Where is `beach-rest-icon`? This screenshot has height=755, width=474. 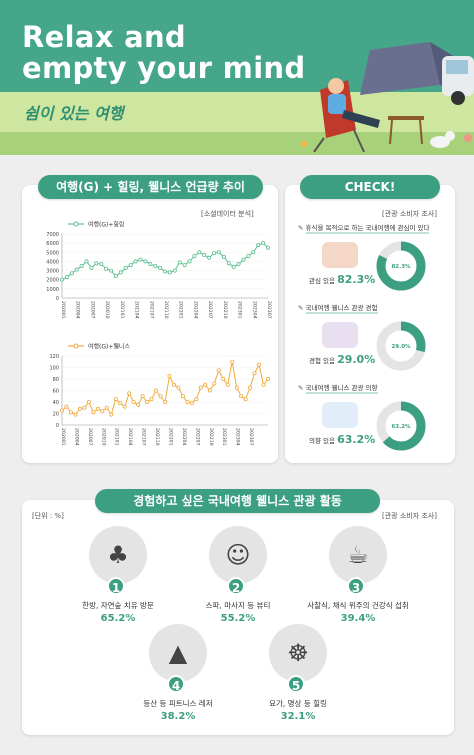 beach-rest-icon is located at coordinates (340, 255).